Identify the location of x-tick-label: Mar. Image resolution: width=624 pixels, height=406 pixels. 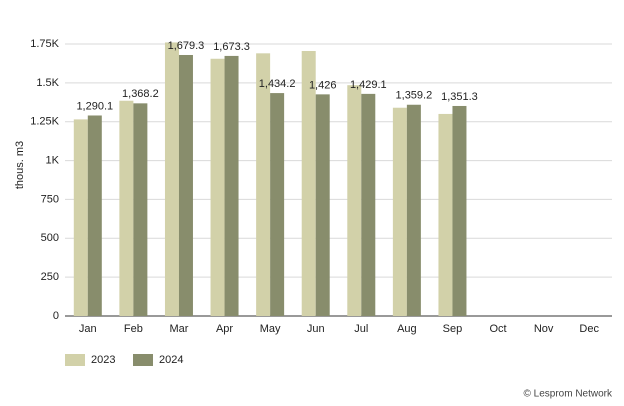
(178, 329).